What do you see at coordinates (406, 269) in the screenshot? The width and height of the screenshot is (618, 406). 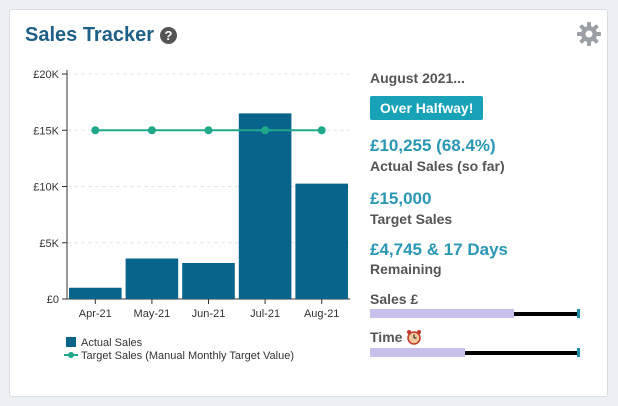 I see `remaining-label: Remaining` at bounding box center [406, 269].